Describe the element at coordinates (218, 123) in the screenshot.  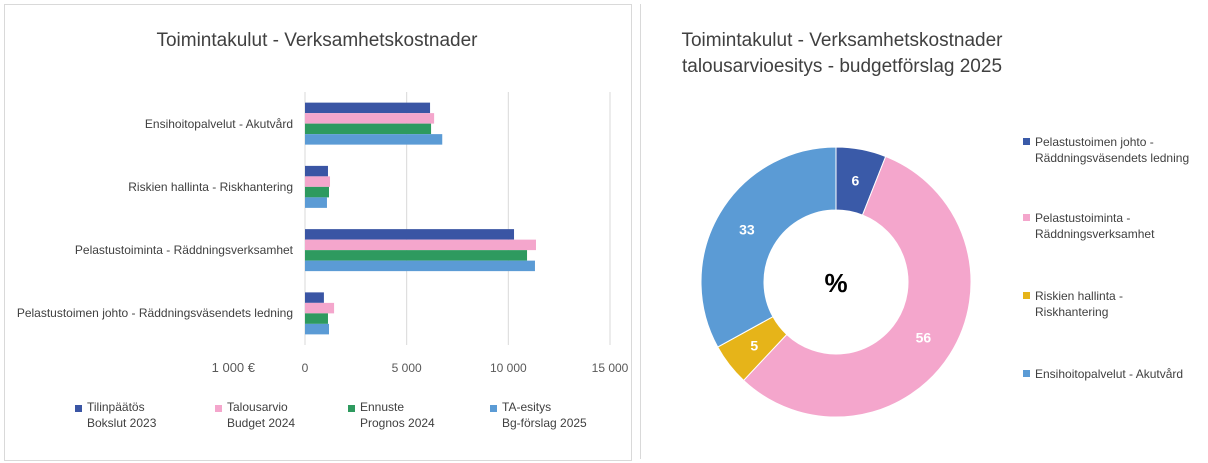
I see `category-text: Ensihoitopalvelut - Akutvård` at that location.